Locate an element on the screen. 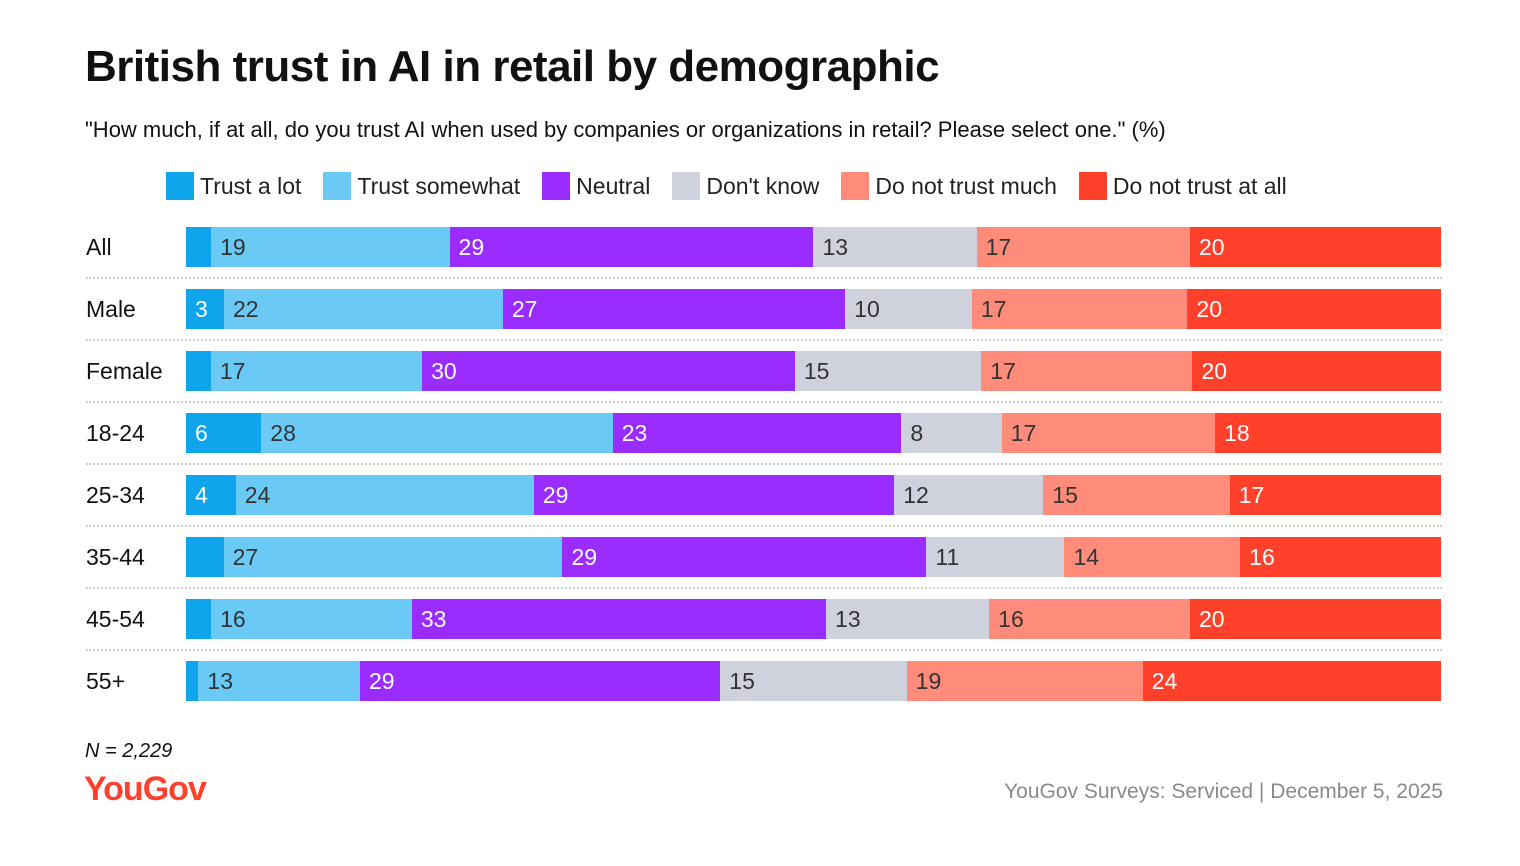  bar-segment: 33 is located at coordinates (619, 619).